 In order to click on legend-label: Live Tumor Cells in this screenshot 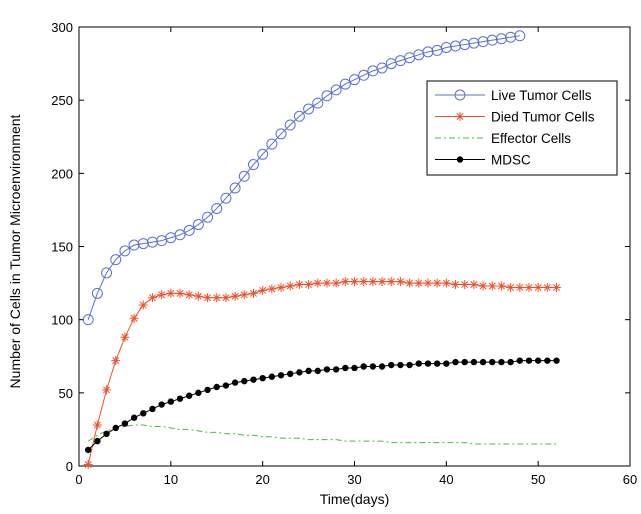, I will do `click(541, 95)`.